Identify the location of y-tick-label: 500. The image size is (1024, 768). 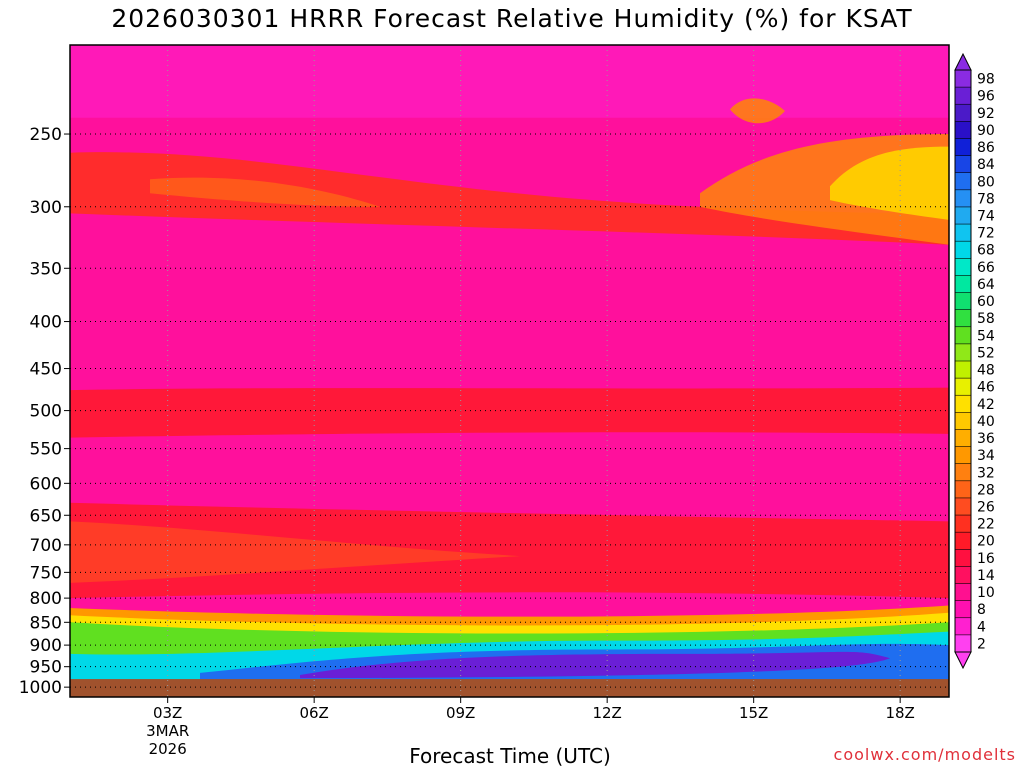
(46, 412).